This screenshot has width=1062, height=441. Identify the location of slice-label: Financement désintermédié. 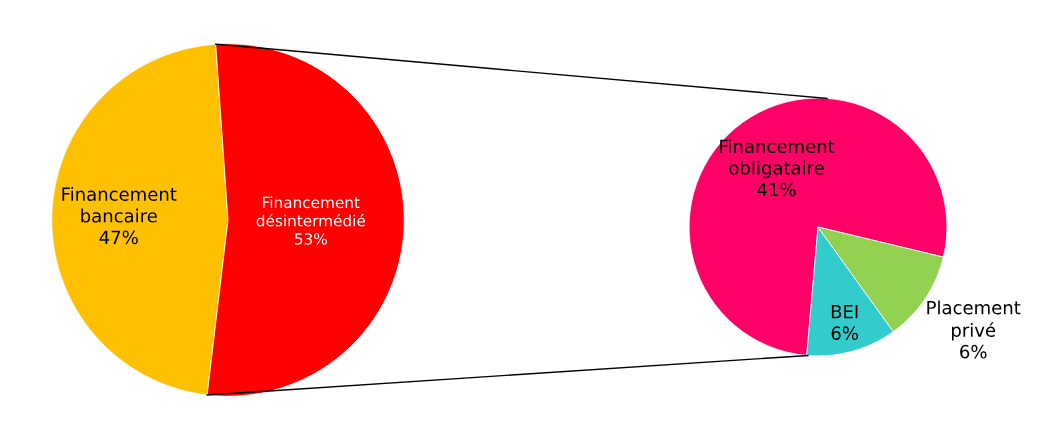
(311, 211).